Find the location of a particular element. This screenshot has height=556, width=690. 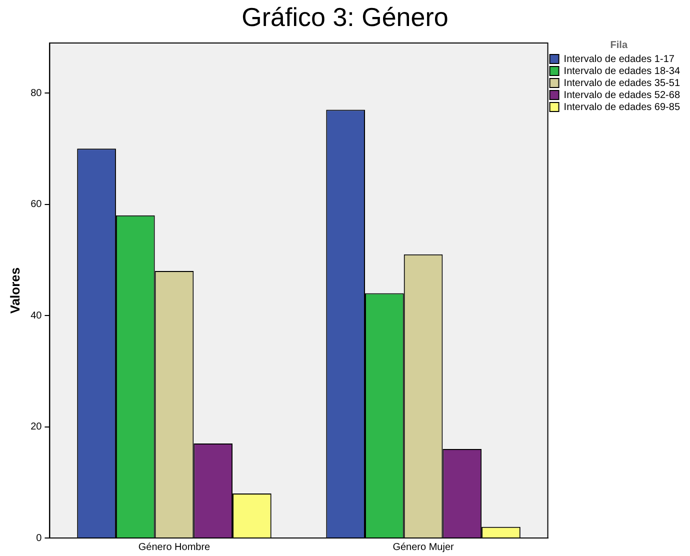

y-tick-label: 0 is located at coordinates (39, 538).